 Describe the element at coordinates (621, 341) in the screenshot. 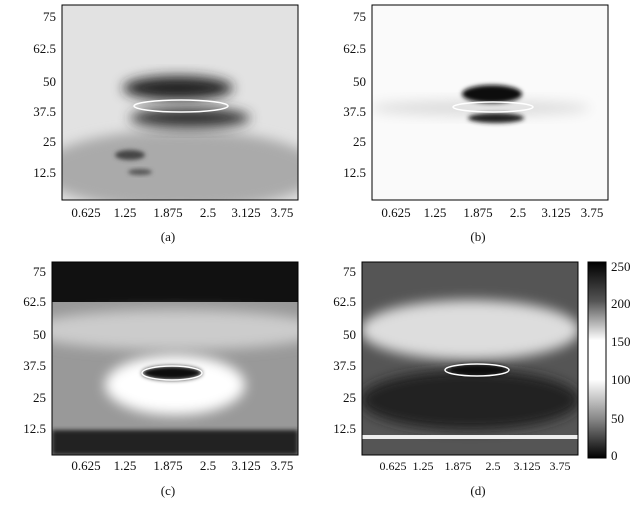

I see `colorbar-tick-label: 150` at that location.